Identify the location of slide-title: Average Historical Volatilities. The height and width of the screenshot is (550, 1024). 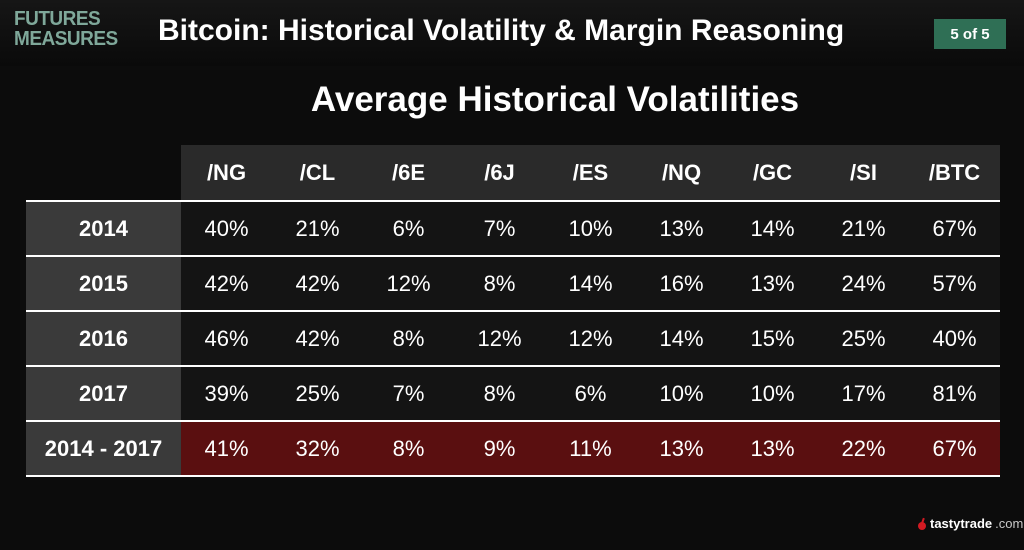
(555, 99).